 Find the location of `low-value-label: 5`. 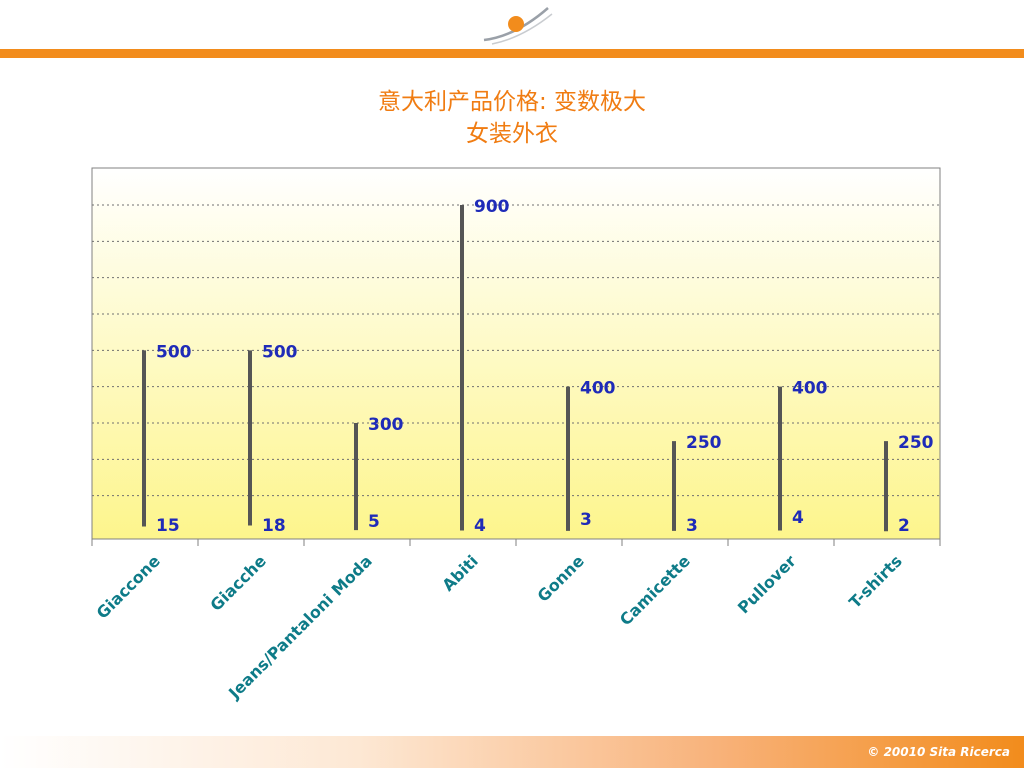

low-value-label: 5 is located at coordinates (374, 522).